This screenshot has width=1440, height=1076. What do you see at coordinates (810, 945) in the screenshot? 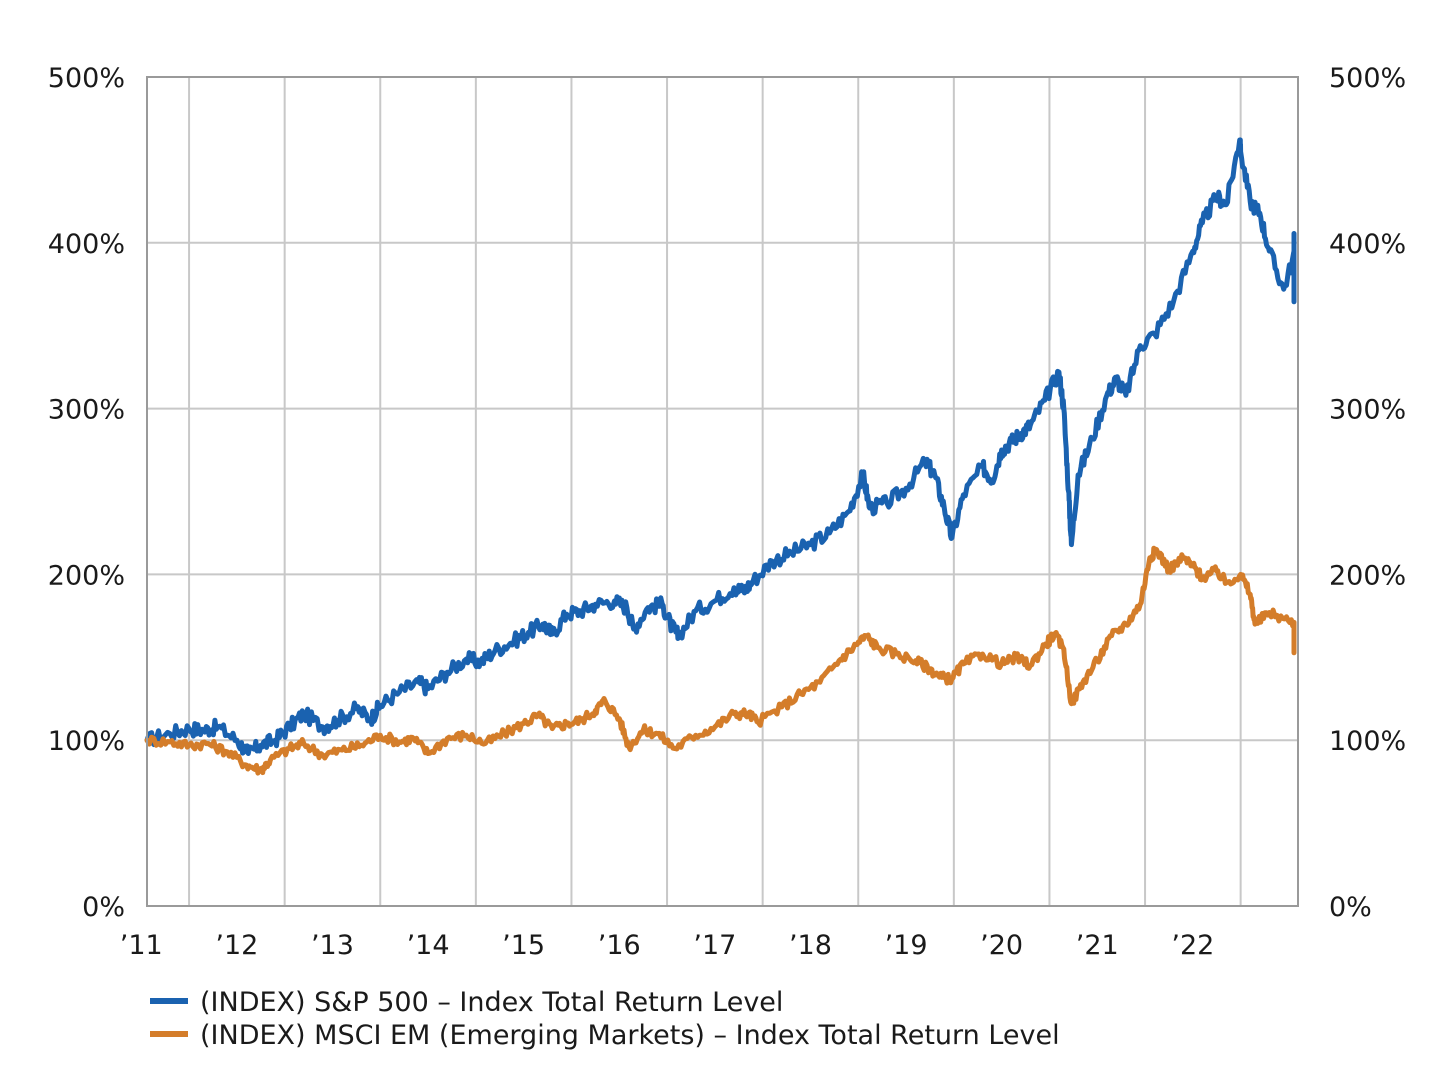
I see `x-tick-label: ’18` at bounding box center [810, 945].